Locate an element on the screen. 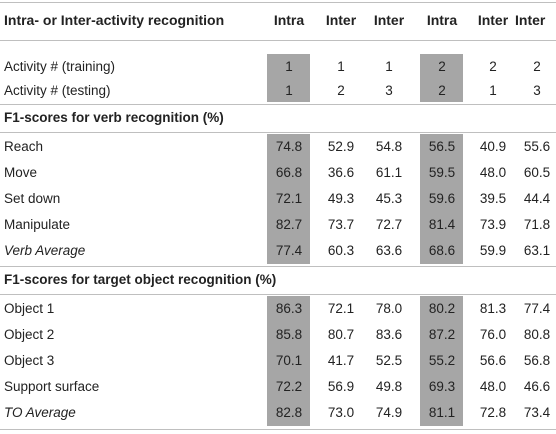 This screenshot has height=434, width=556. row-label: Manipulate is located at coordinates (37, 224).